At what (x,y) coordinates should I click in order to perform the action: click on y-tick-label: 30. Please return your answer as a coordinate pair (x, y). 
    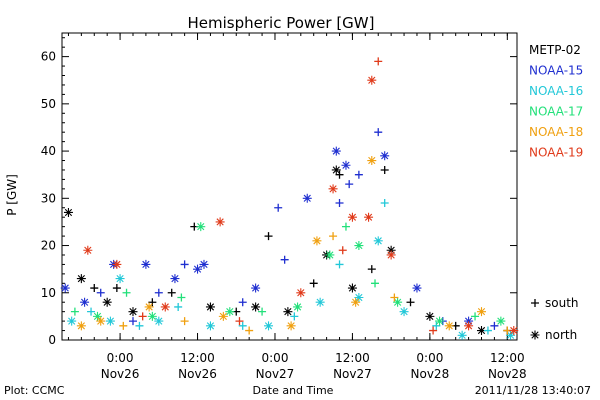
    Looking at the image, I should click on (48, 198).